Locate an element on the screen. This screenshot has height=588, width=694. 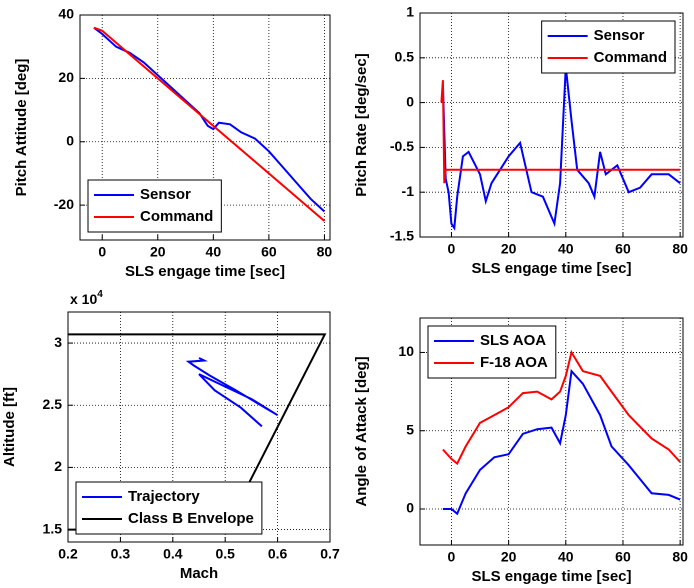
legend: SLS AOA F-18 AOA is located at coordinates (492, 352).